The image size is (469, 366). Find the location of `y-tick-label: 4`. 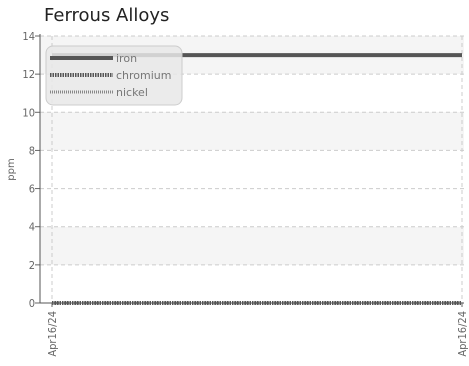

y-tick-label: 4 is located at coordinates (32, 227).